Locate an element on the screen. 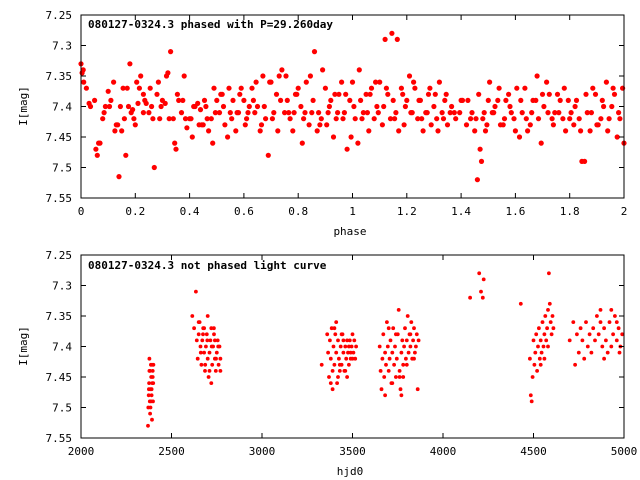 The image size is (640, 480). y-tick-label: 7.25 is located at coordinates (59, 15).